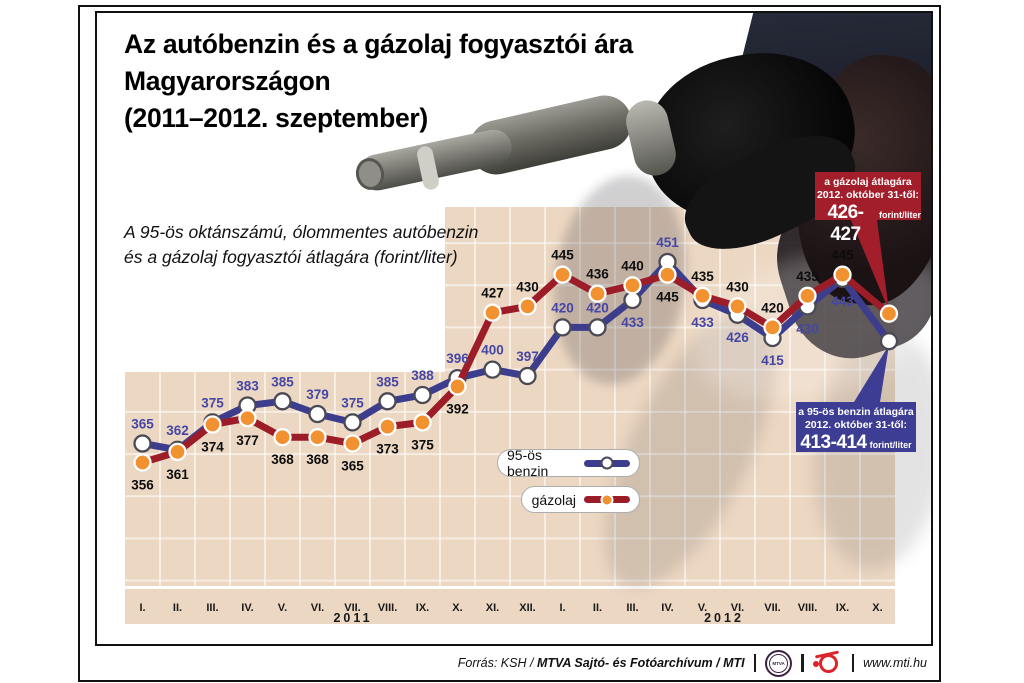  What do you see at coordinates (495, 663) in the screenshot?
I see `source-prefix: Forrás: KSH /` at bounding box center [495, 663].